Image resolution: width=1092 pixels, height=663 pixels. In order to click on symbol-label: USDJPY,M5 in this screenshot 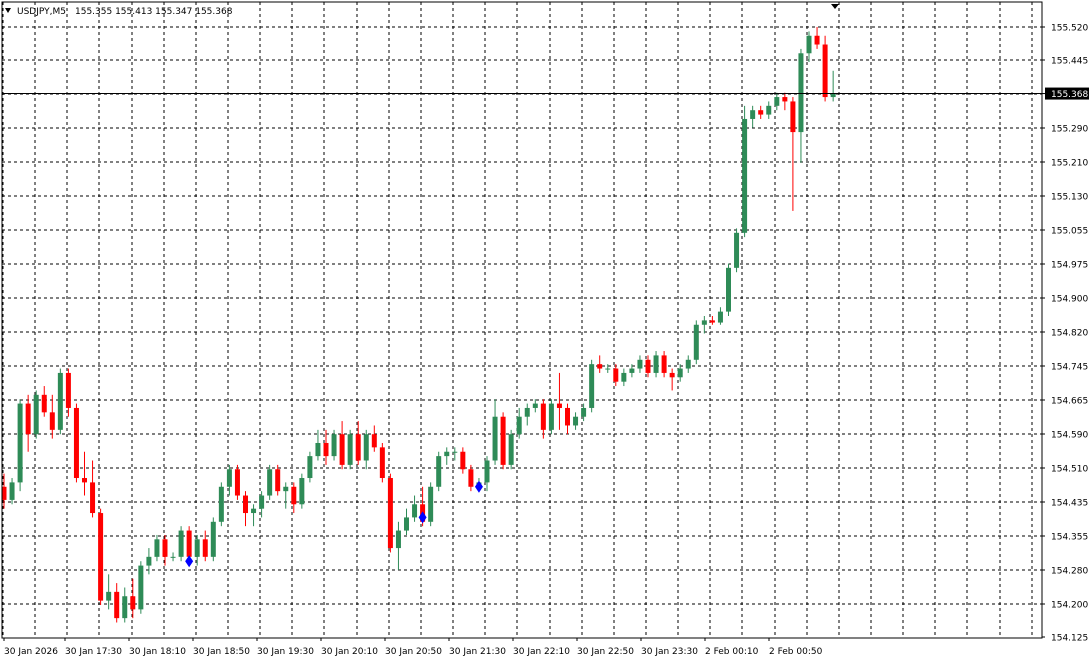, I will do `click(41, 12)`.